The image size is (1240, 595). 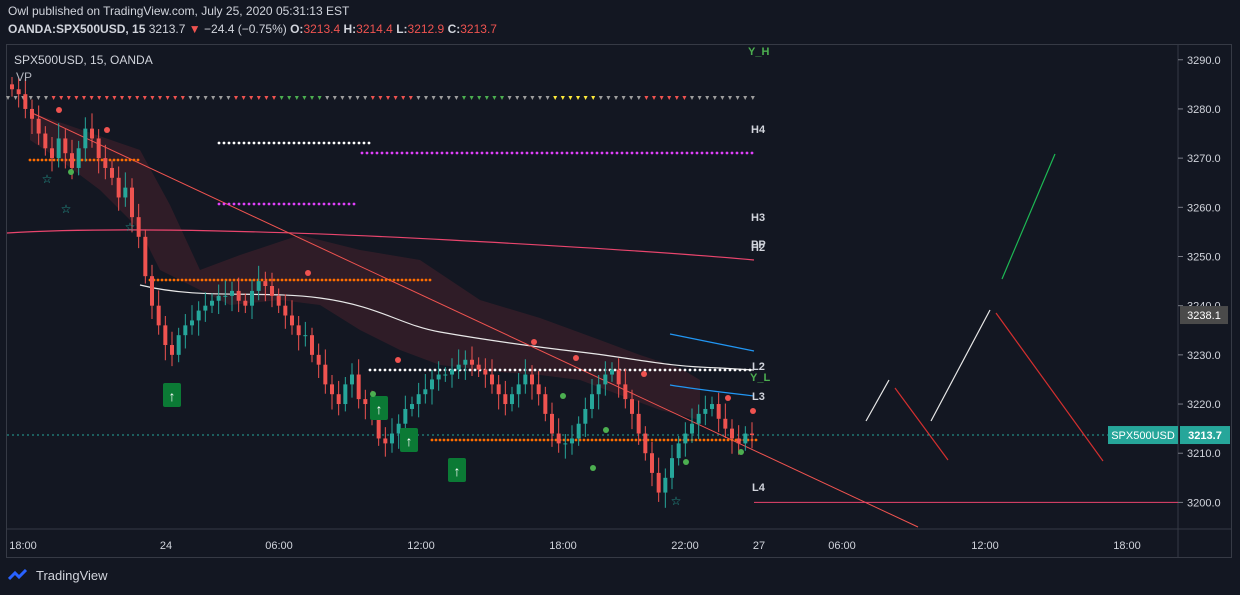 What do you see at coordinates (712, 342) in the screenshot?
I see `blue-band-upper` at bounding box center [712, 342].